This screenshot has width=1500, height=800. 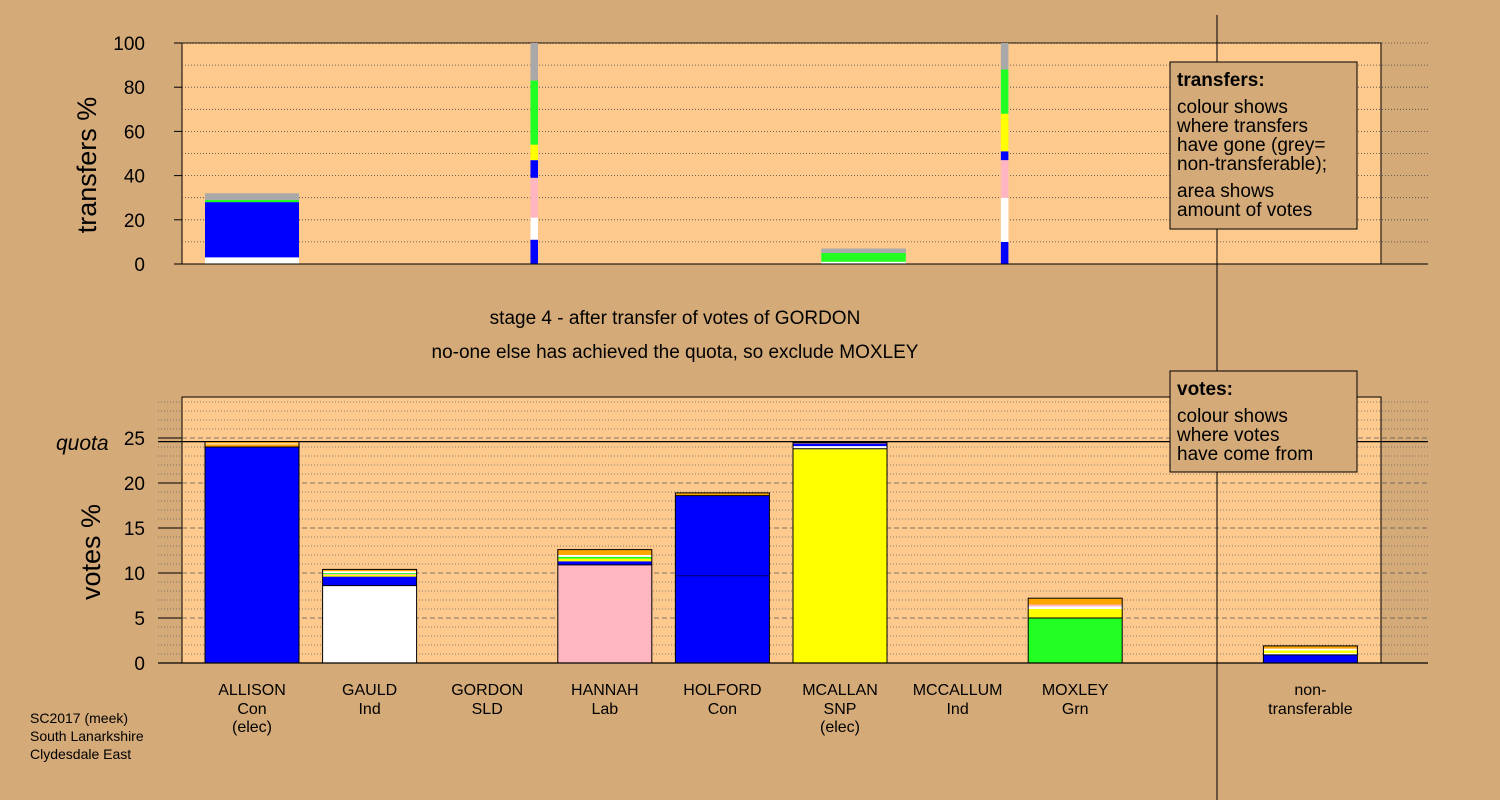 What do you see at coordinates (1252, 164) in the screenshot?
I see `transfers-legend-line: non-transferable);` at bounding box center [1252, 164].